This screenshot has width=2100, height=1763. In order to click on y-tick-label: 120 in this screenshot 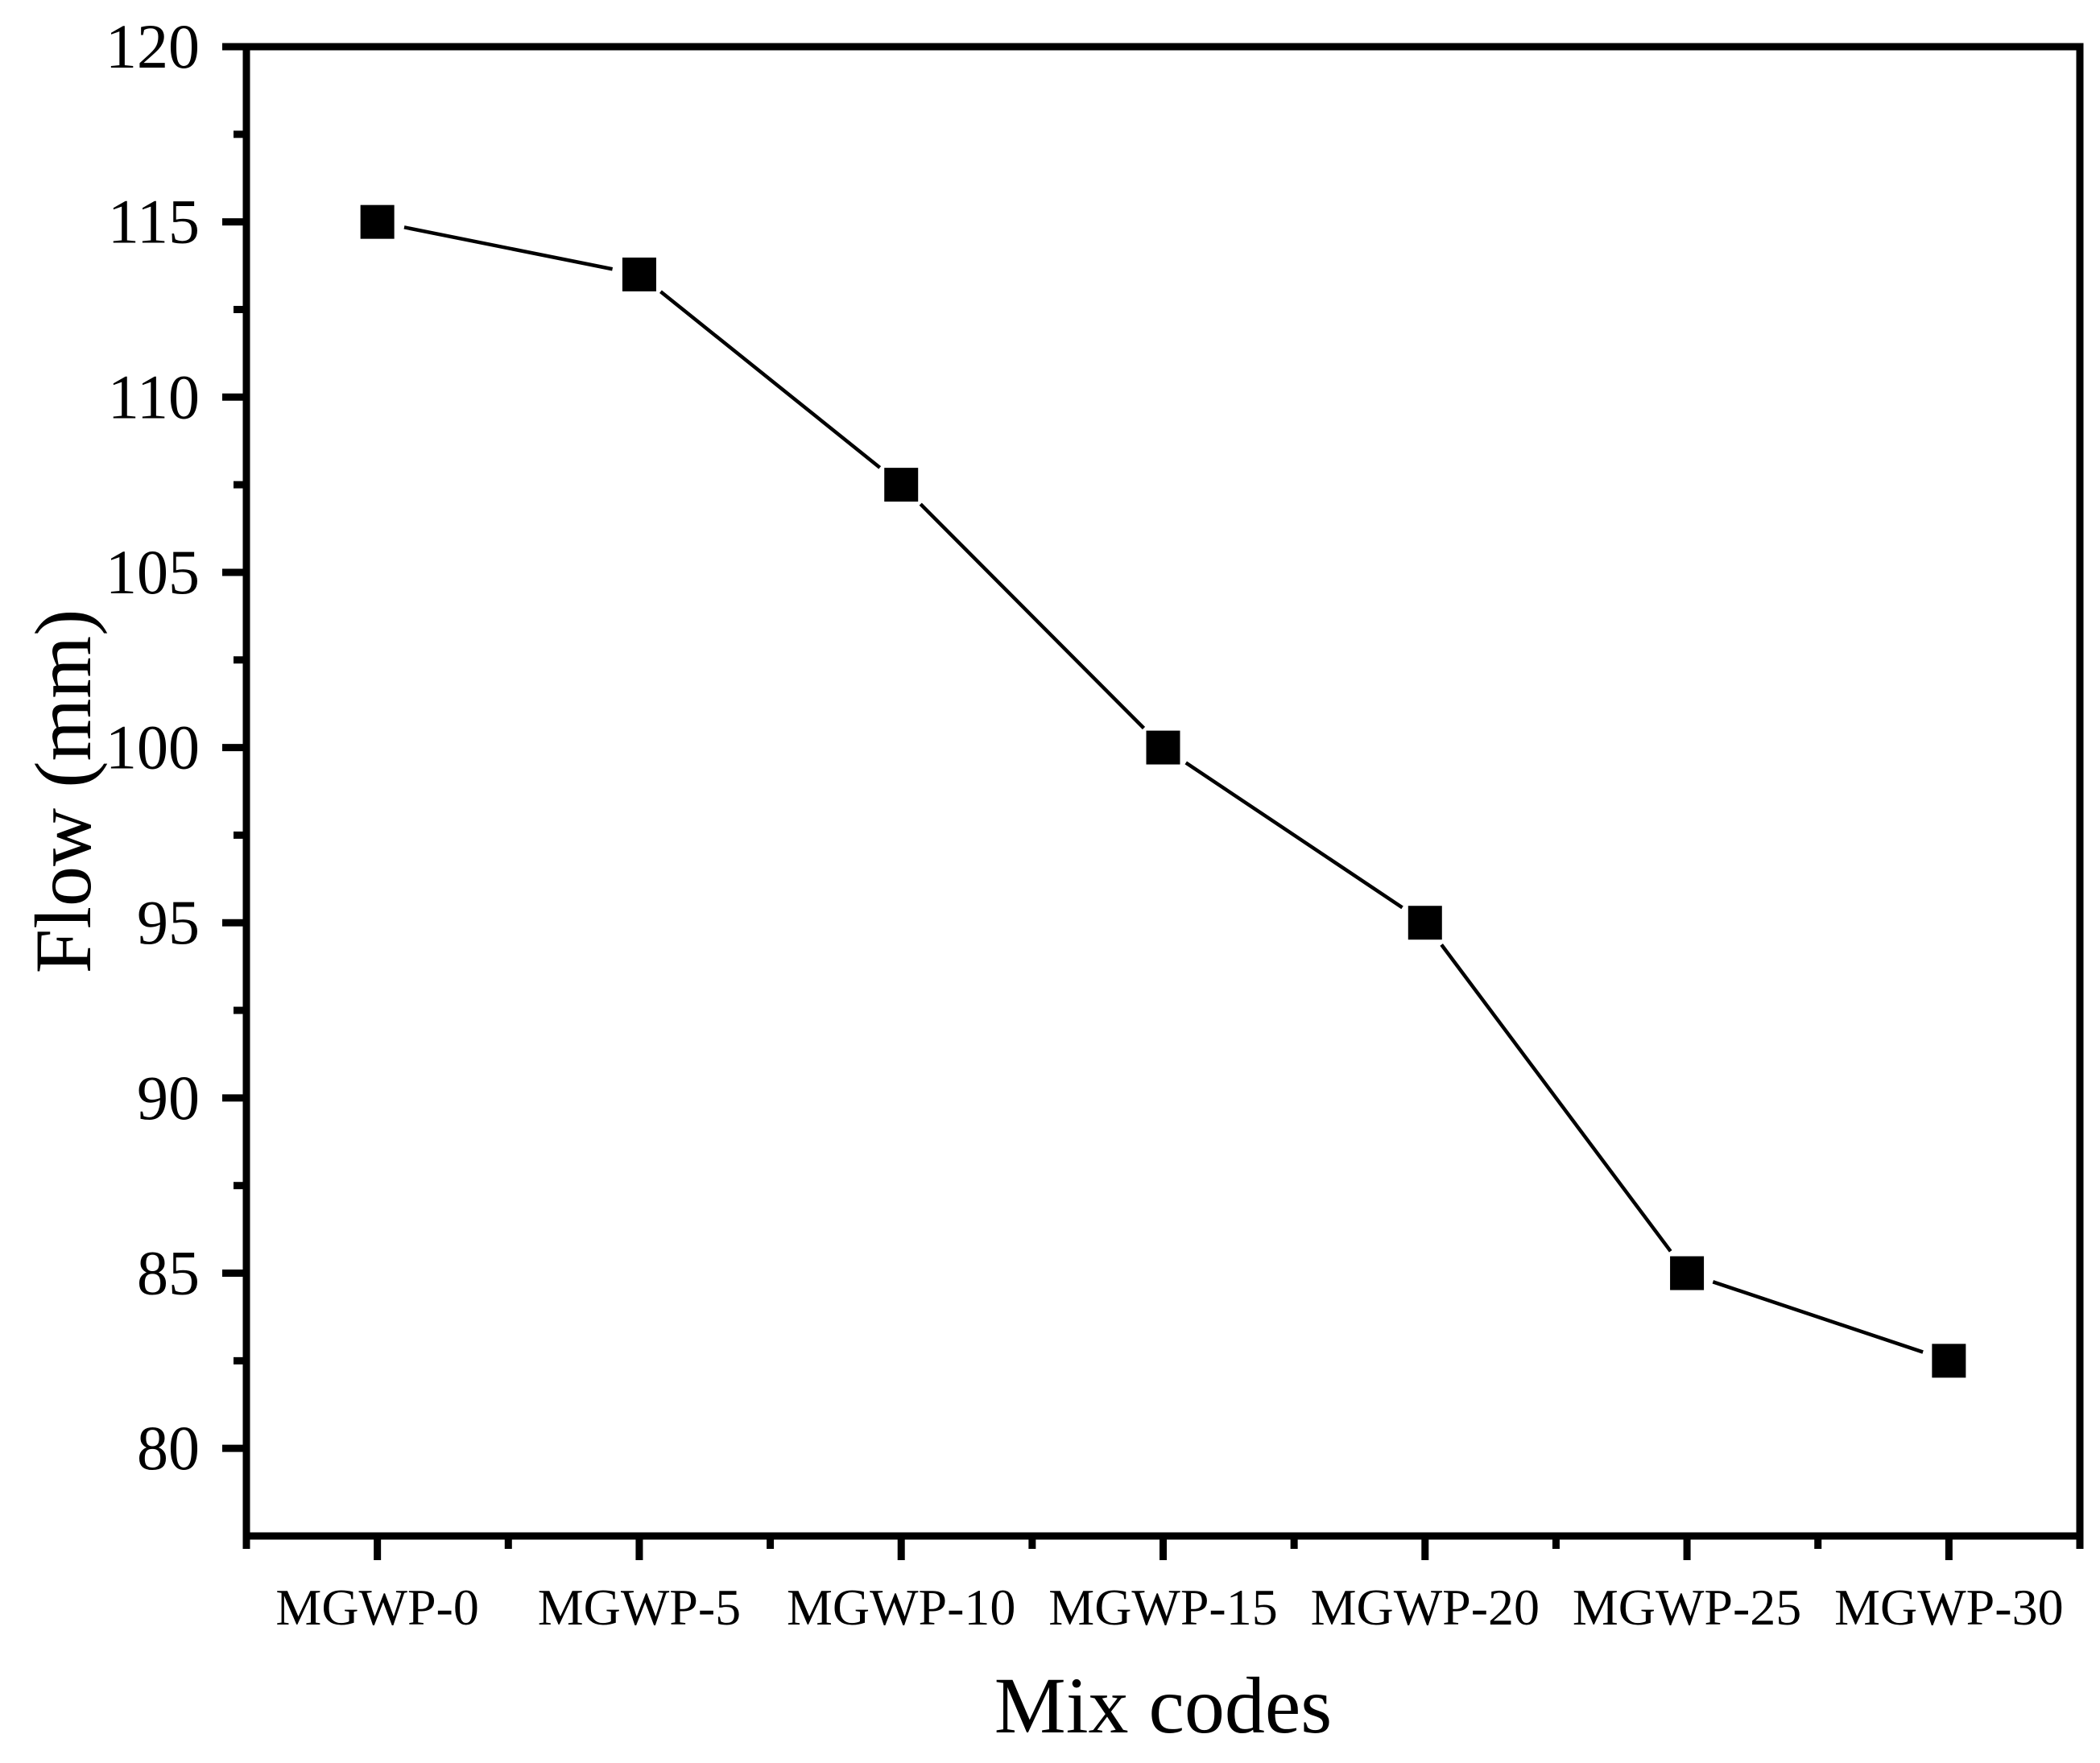, I will do `click(152, 46)`.